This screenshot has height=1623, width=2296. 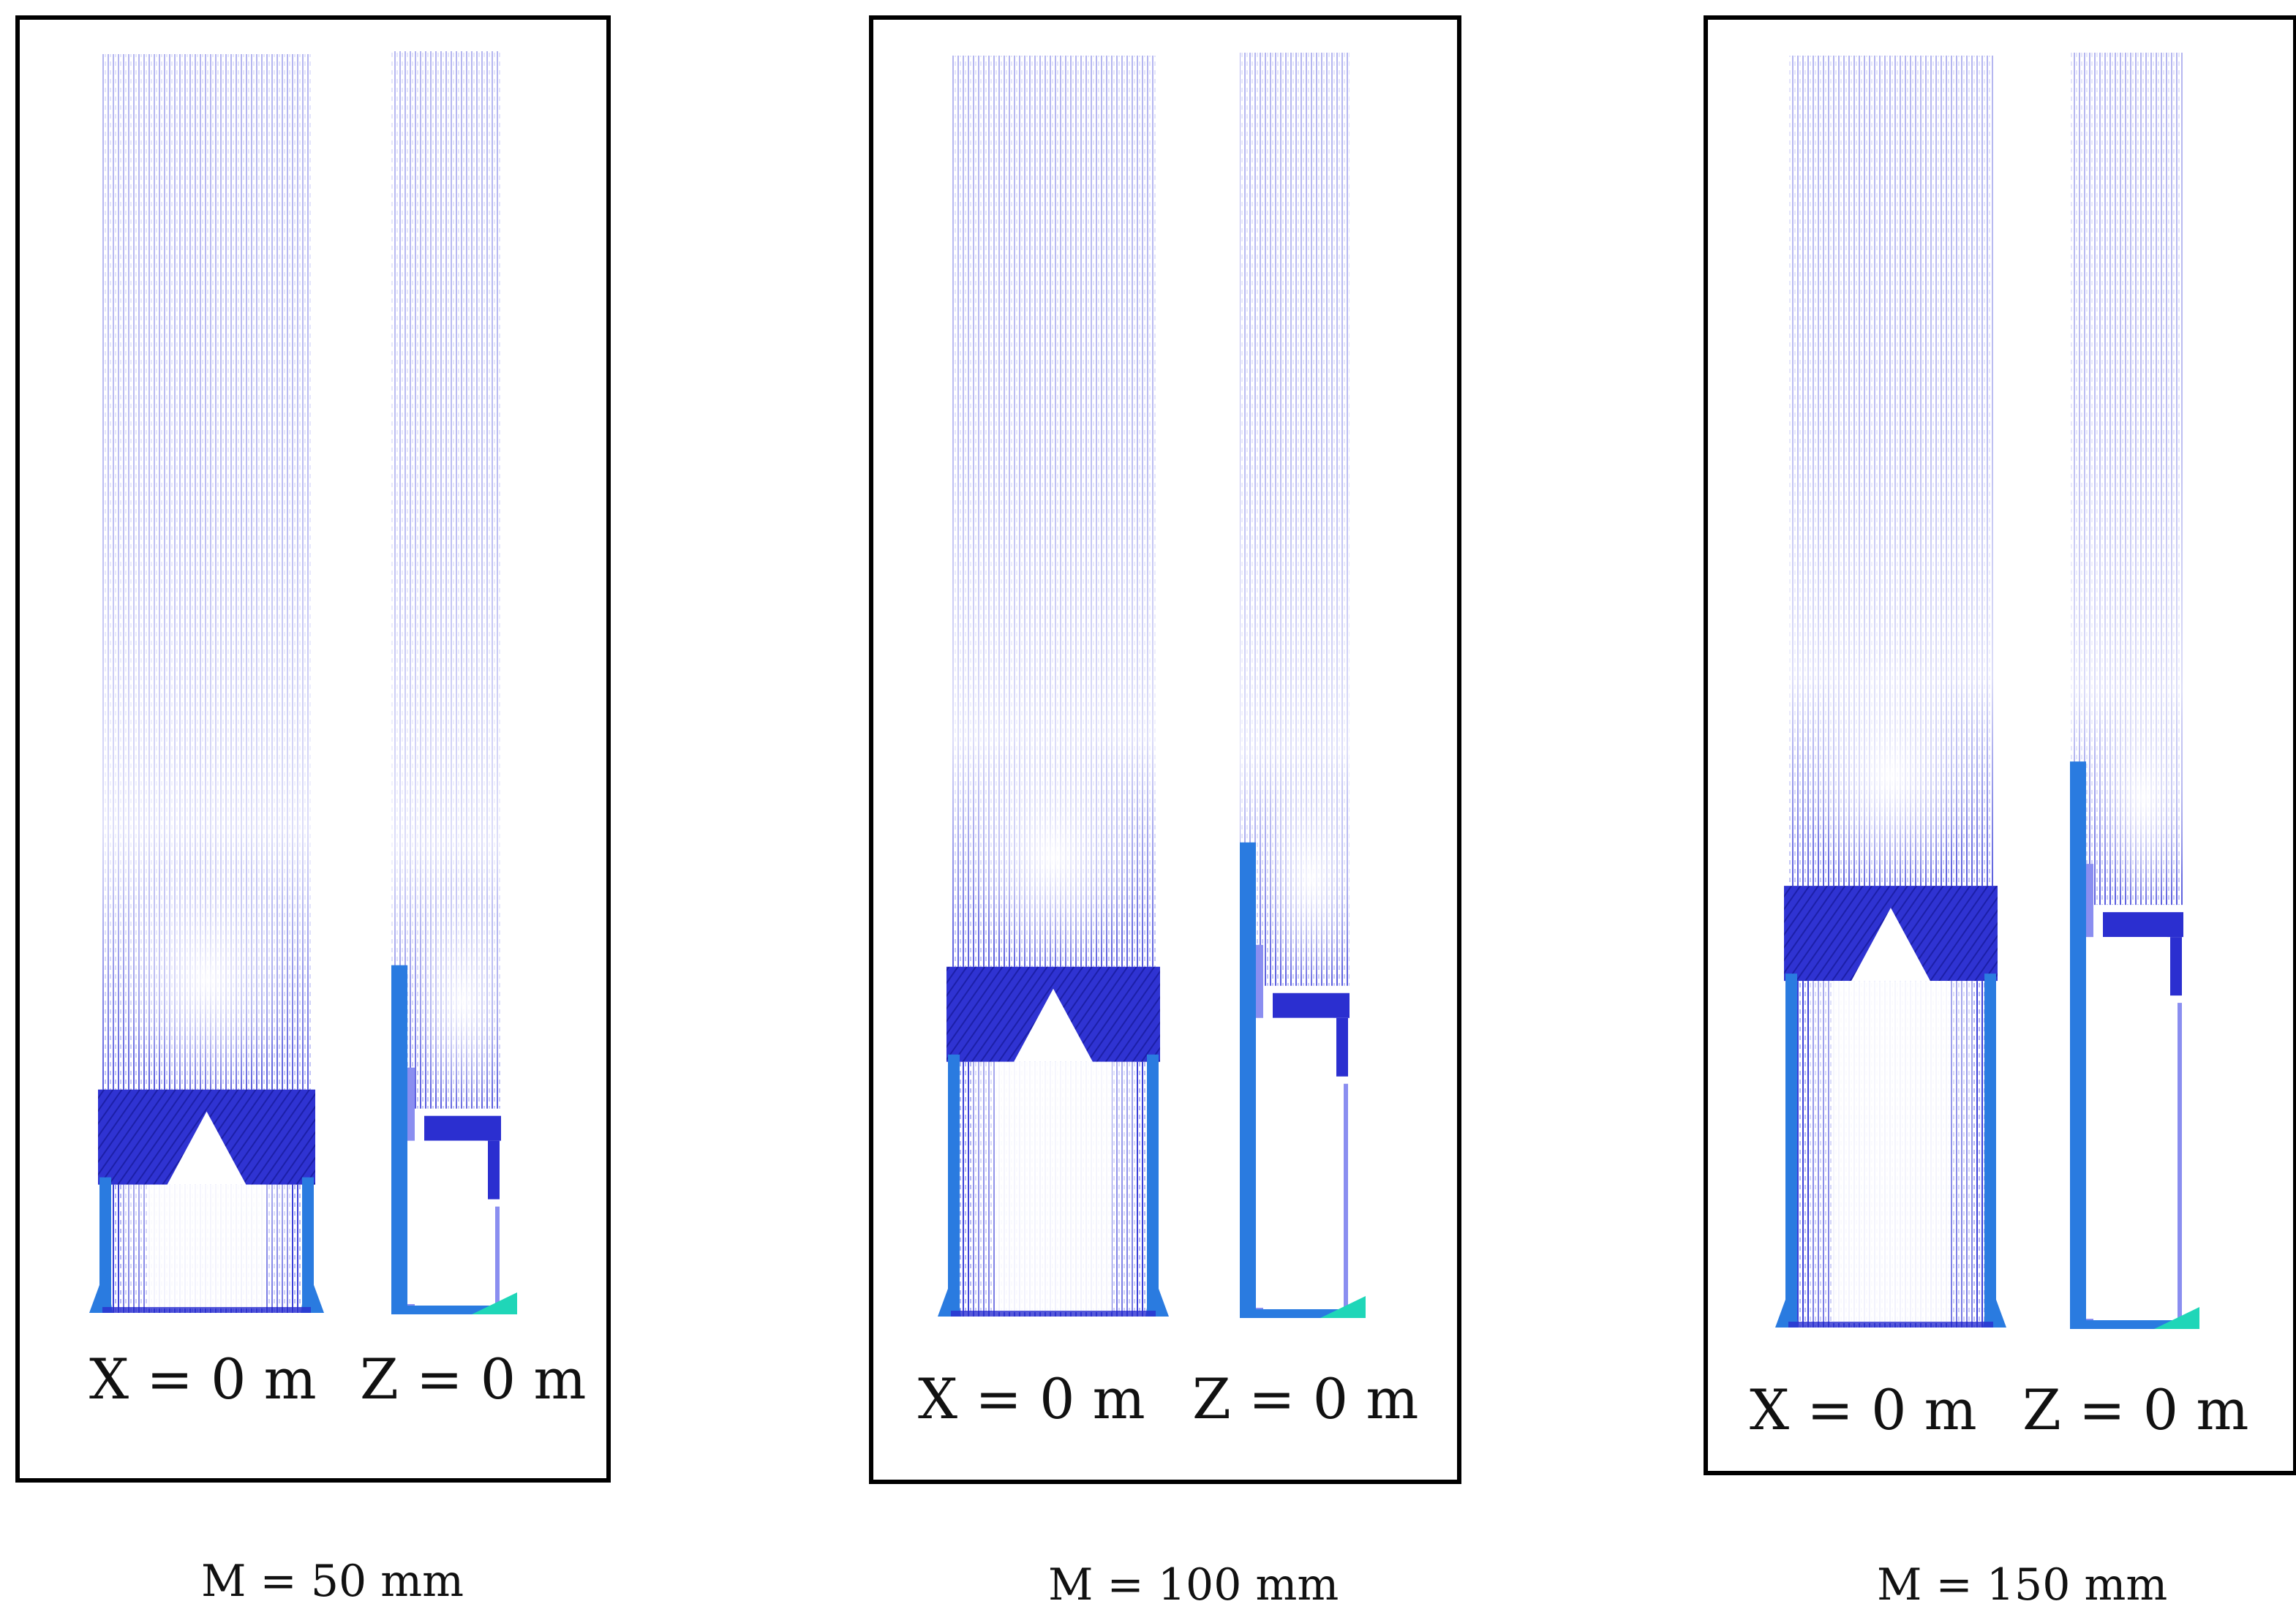 What do you see at coordinates (2022, 1585) in the screenshot?
I see `panel-3-case-label: M = 150 mm` at bounding box center [2022, 1585].